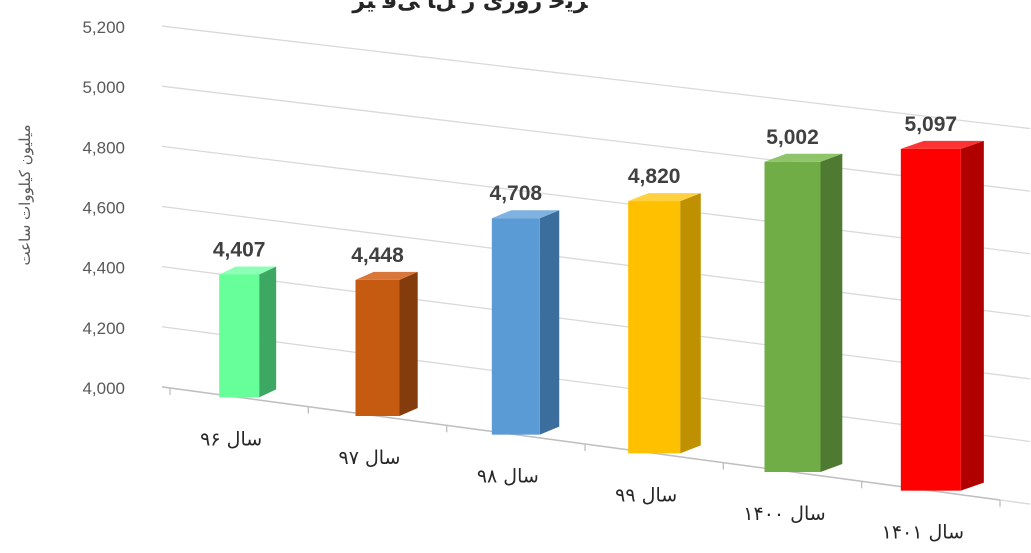 Image resolution: width=1031 pixels, height=553 pixels. Describe the element at coordinates (469, 7) in the screenshot. I see `chart-title: ﺮﯾﺧ ﺭﻭﺭی ﺭ ﻞﺎ ﻰﻗ ﻴﺮ` at that location.